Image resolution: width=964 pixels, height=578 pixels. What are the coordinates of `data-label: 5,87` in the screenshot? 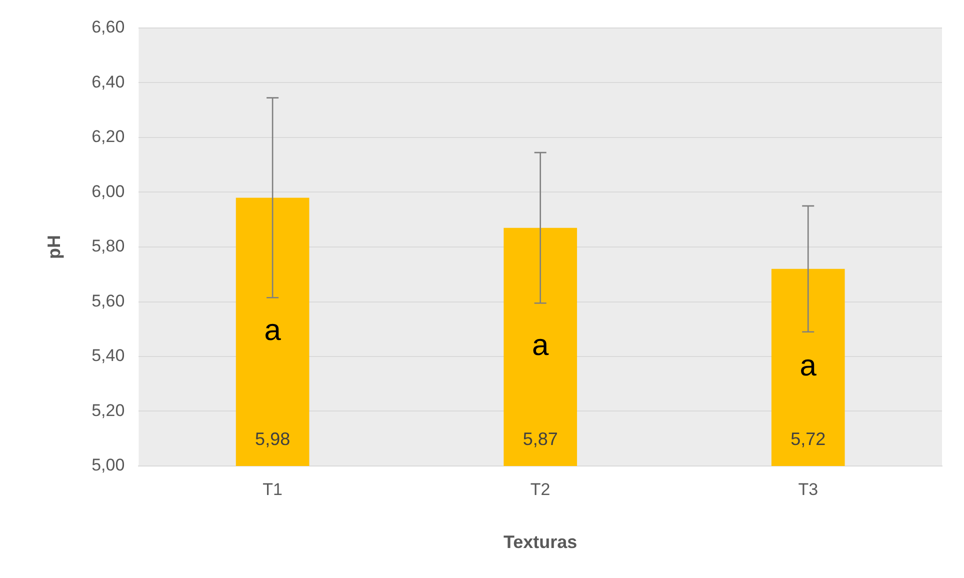 It's located at (540, 438).